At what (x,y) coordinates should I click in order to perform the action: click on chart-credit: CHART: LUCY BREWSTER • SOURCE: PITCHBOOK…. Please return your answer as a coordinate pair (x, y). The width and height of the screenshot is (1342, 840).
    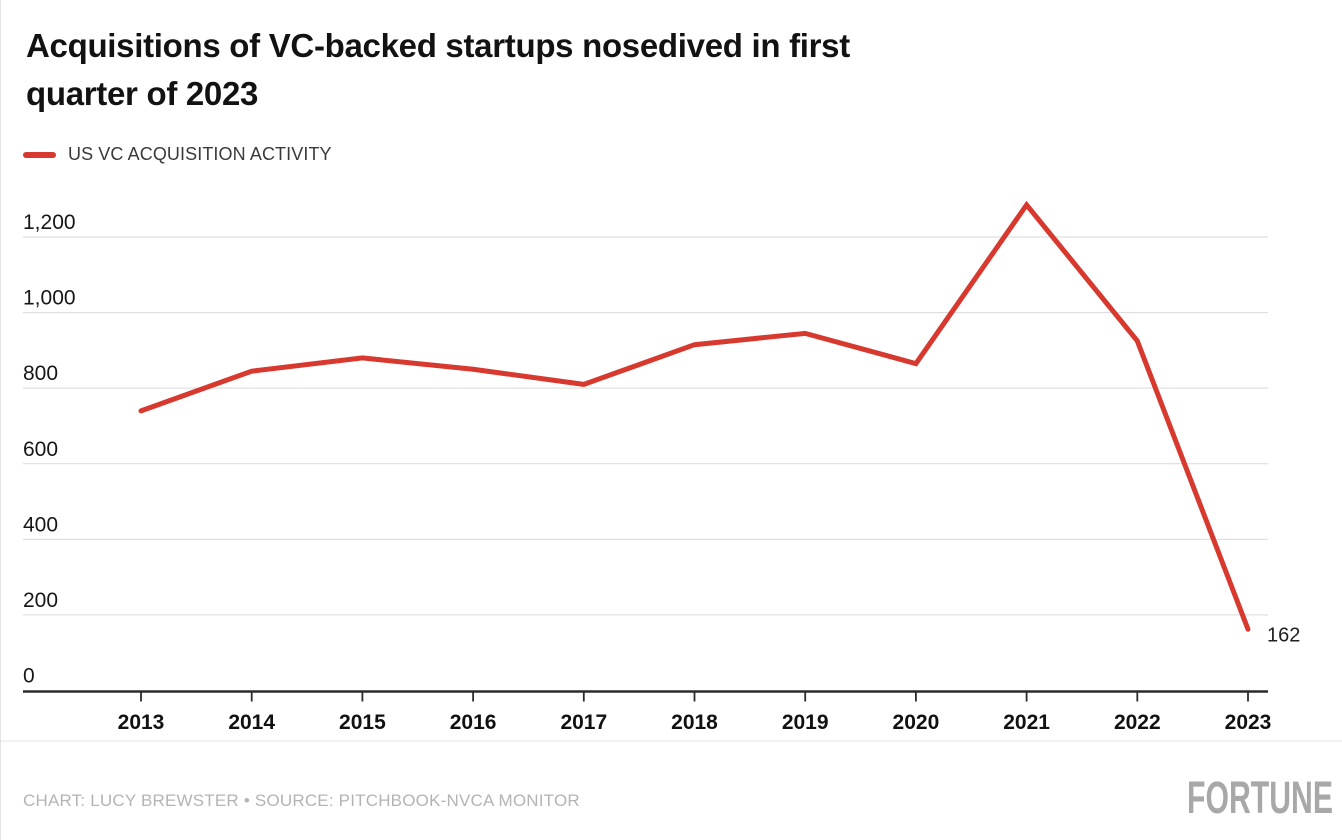
    Looking at the image, I should click on (301, 800).